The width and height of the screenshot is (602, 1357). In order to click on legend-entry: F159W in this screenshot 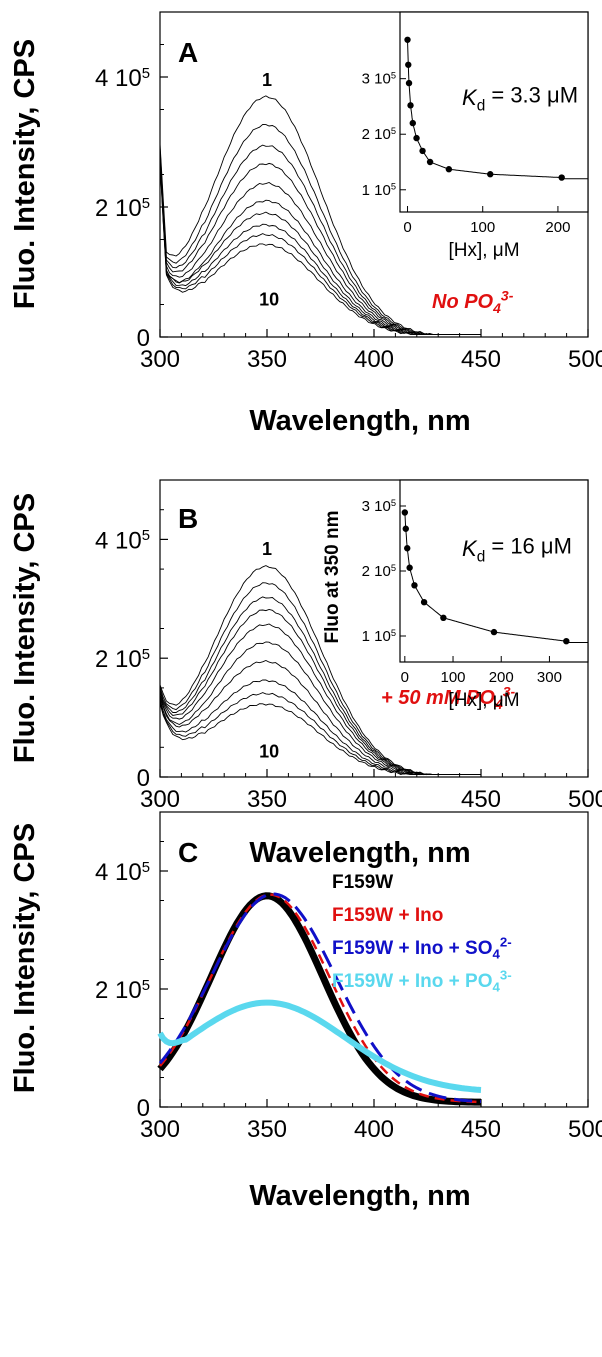, I will do `click(362, 882)`.